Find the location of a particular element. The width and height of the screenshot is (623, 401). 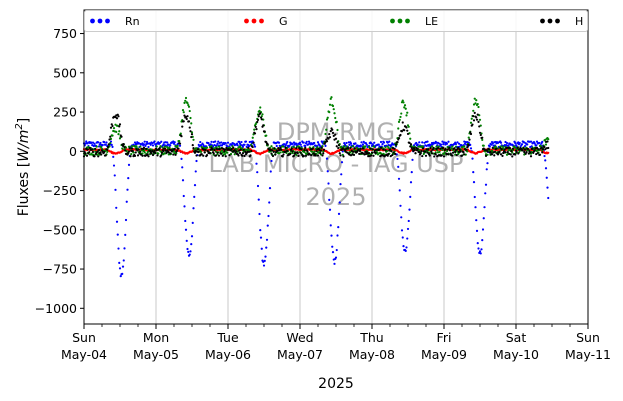

legend-marker is located at coordinates (107, 21).